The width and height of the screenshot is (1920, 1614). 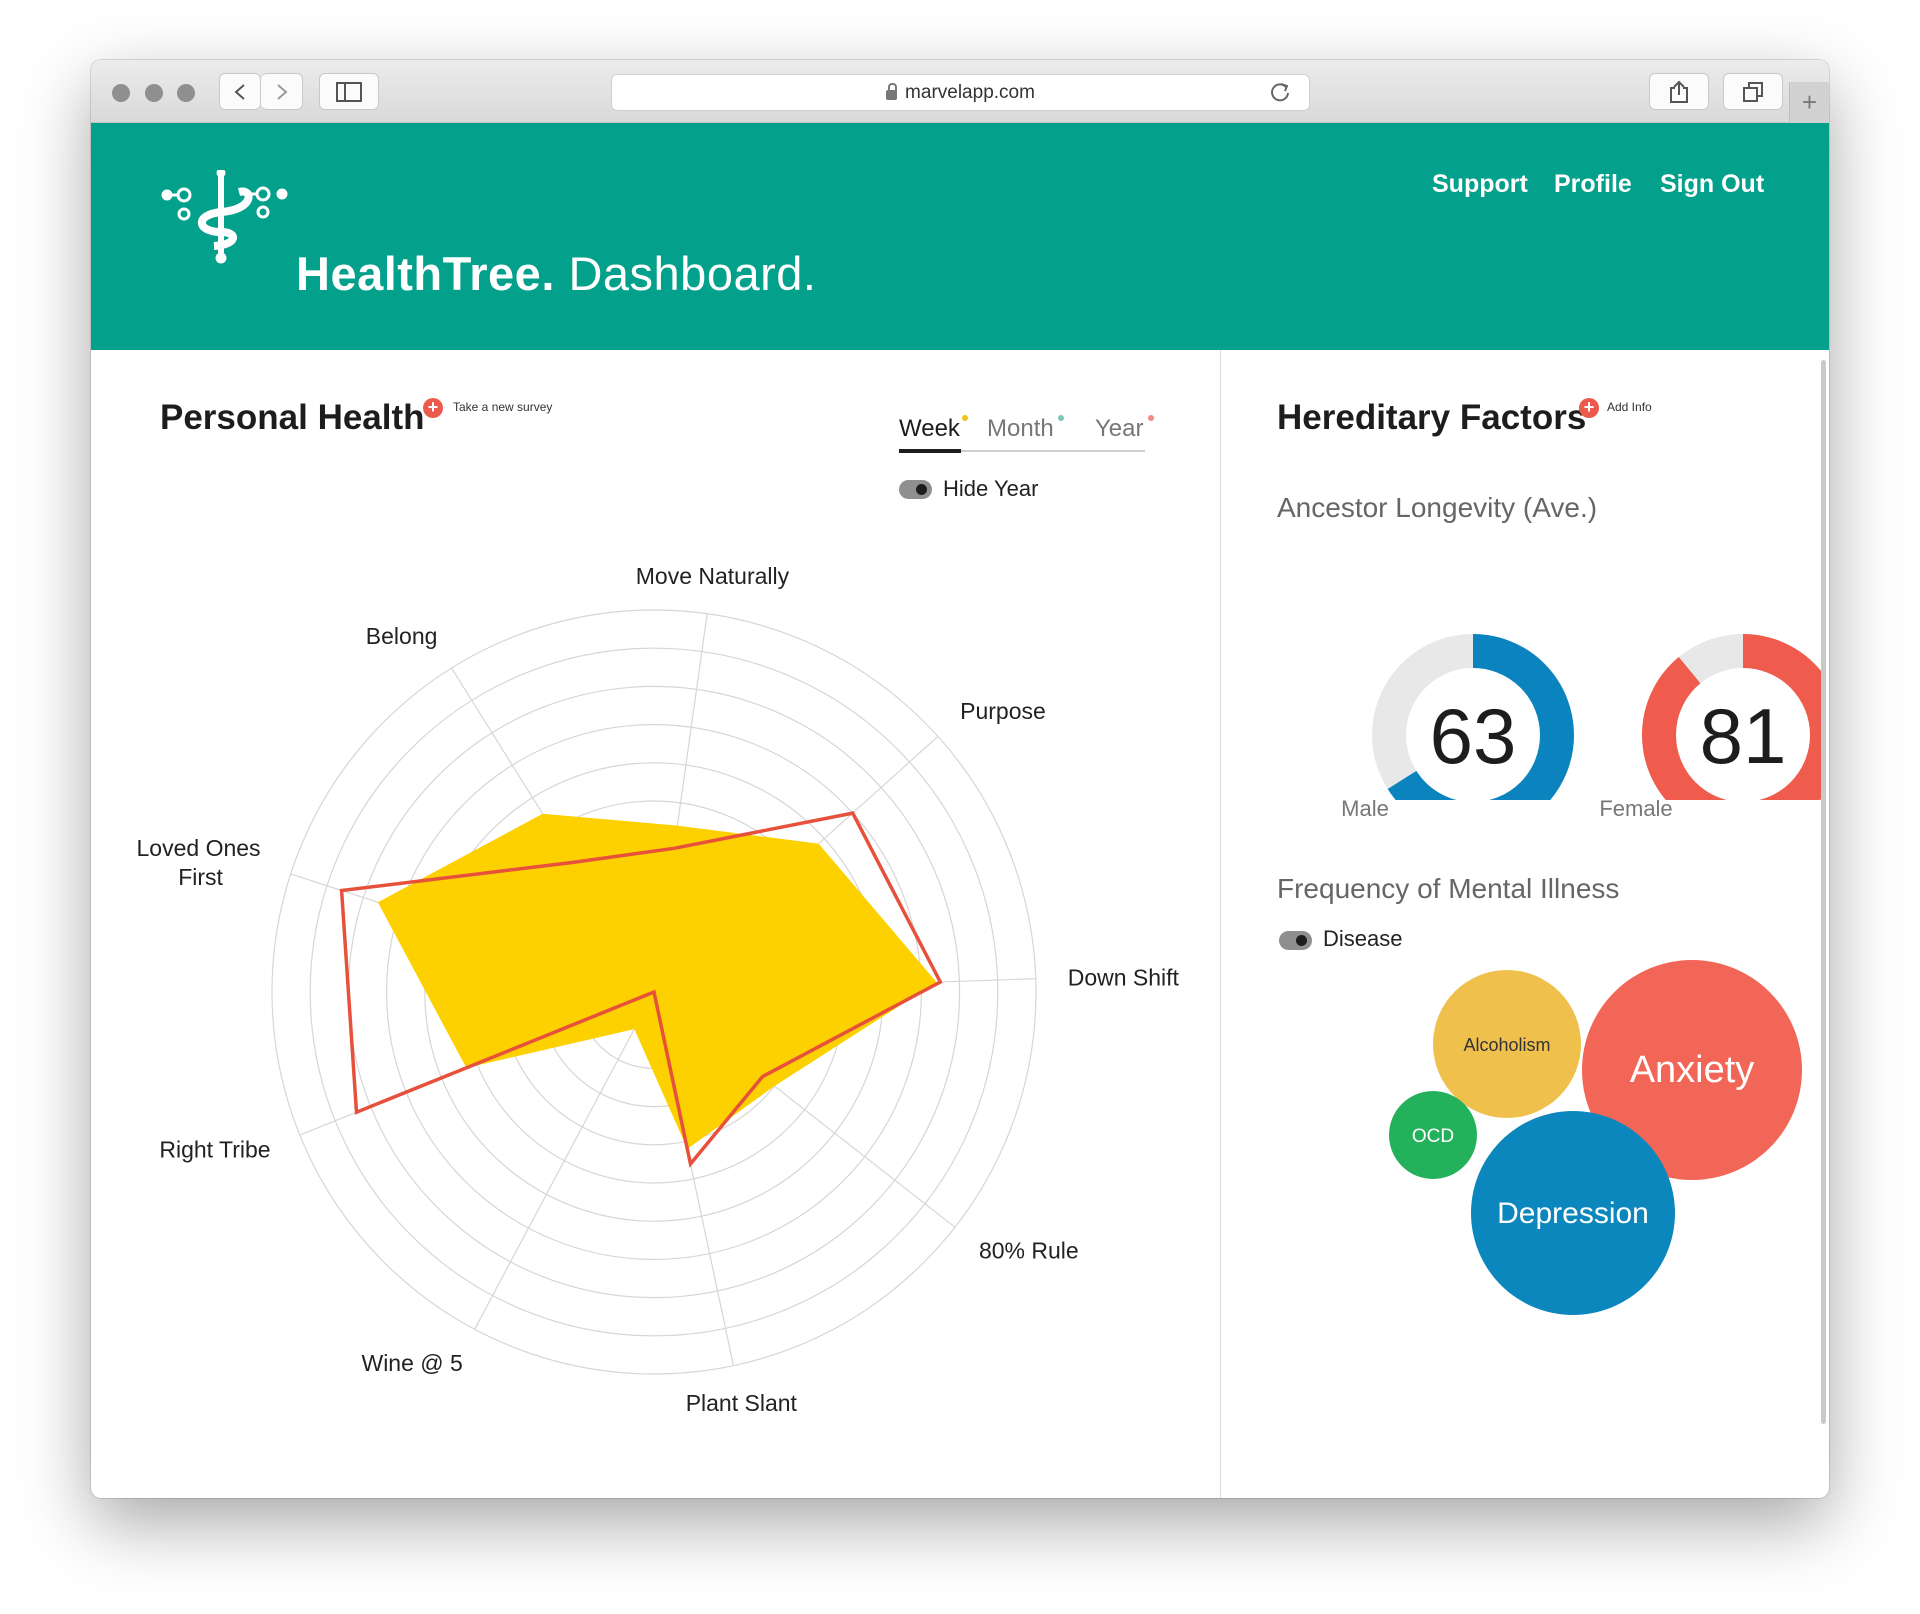 What do you see at coordinates (915, 489) in the screenshot?
I see `hide-year-toggle` at bounding box center [915, 489].